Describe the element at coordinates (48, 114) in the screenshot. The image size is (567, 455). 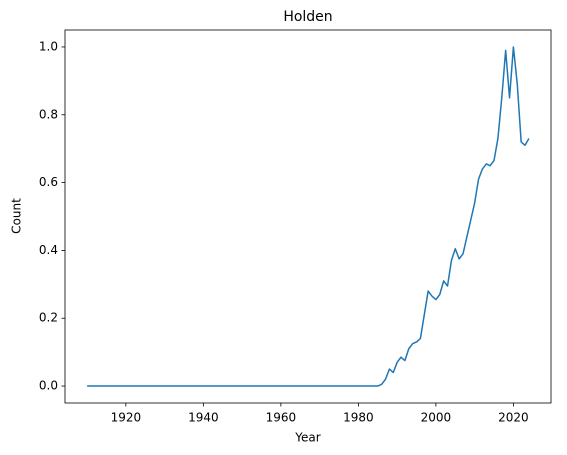
I see `y-tick-label: 0.8` at that location.